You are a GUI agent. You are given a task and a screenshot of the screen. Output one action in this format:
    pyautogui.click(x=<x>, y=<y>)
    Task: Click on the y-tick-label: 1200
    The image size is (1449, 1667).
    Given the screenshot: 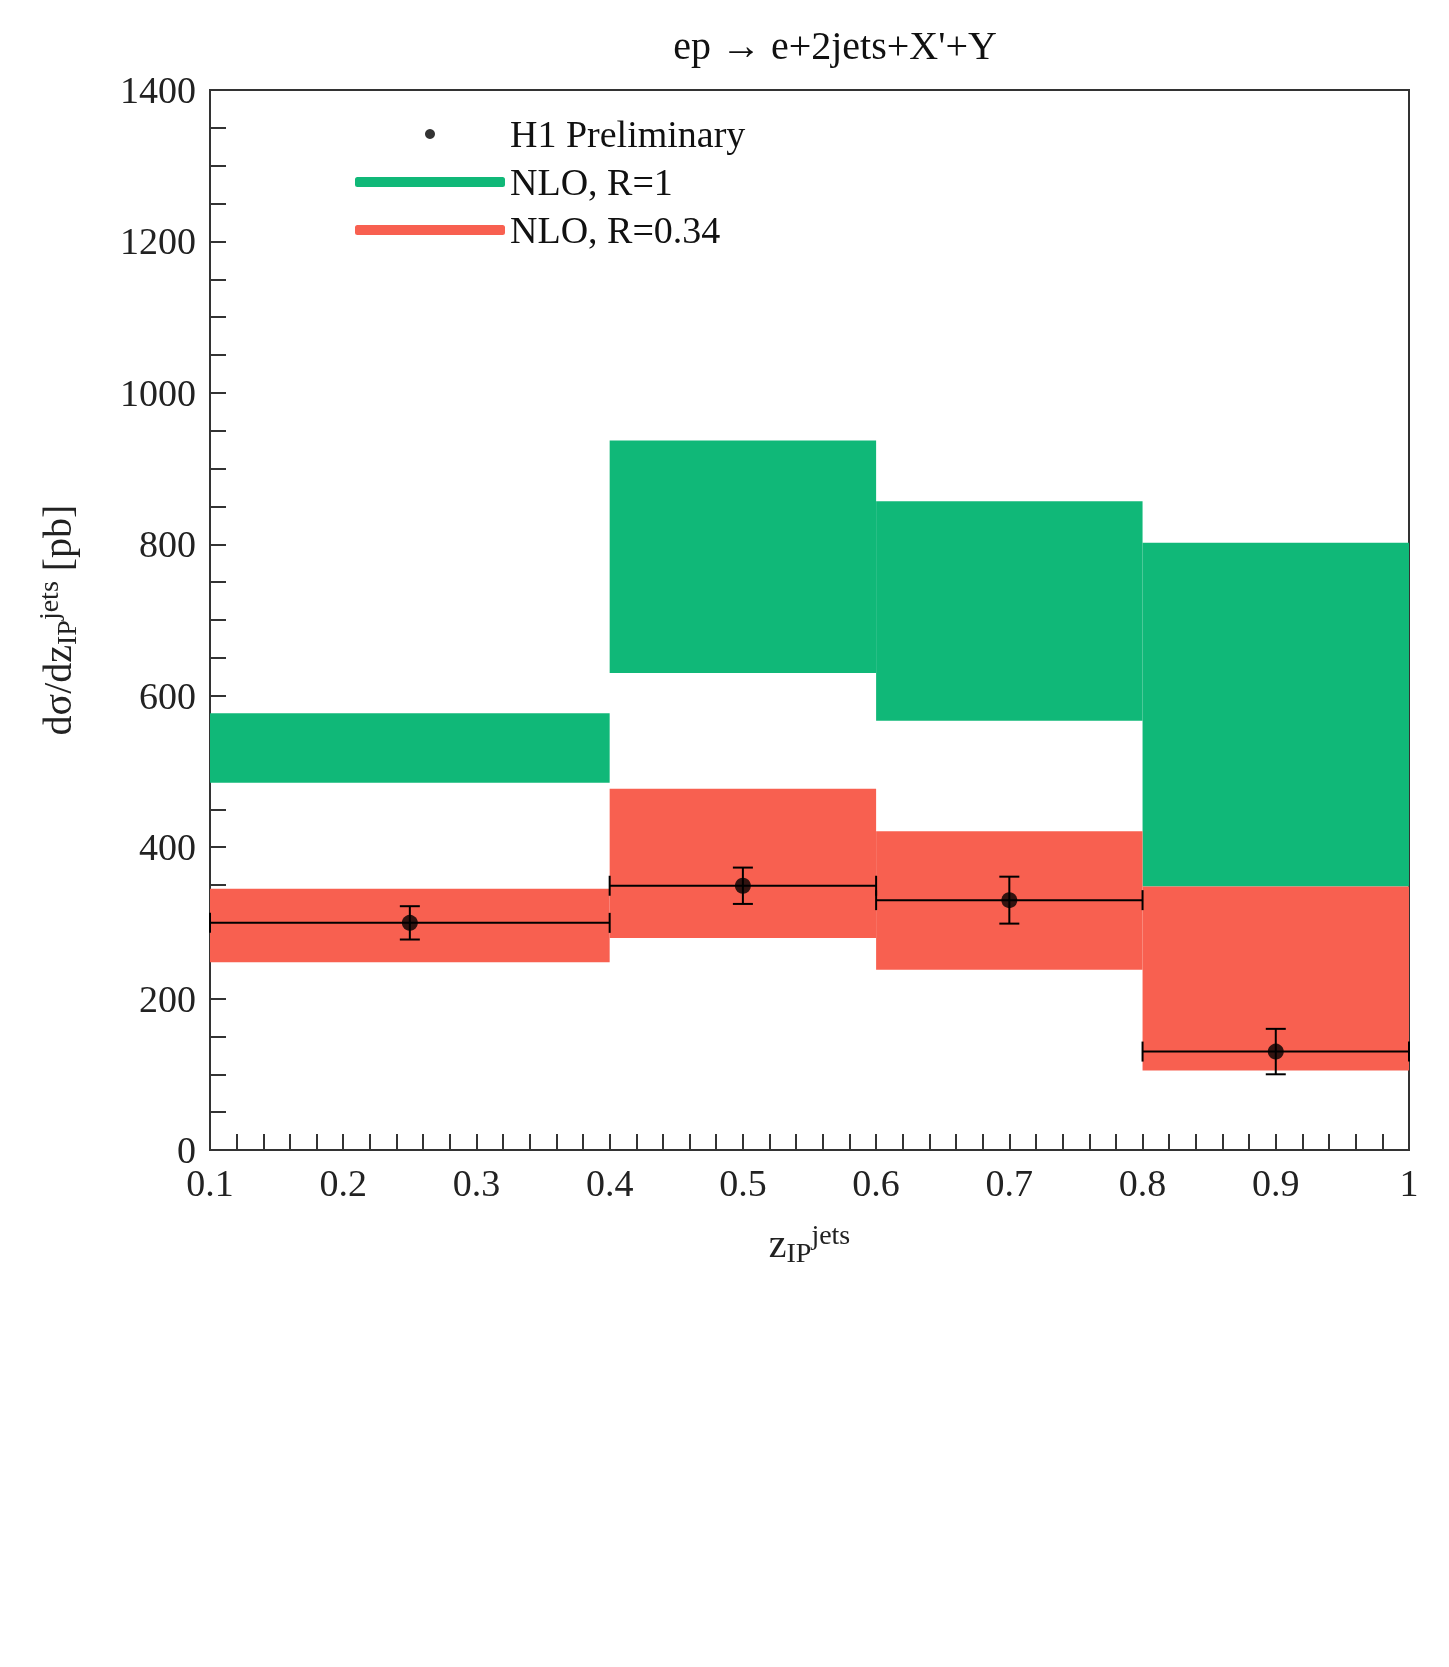 What is the action you would take?
    pyautogui.click(x=158, y=241)
    